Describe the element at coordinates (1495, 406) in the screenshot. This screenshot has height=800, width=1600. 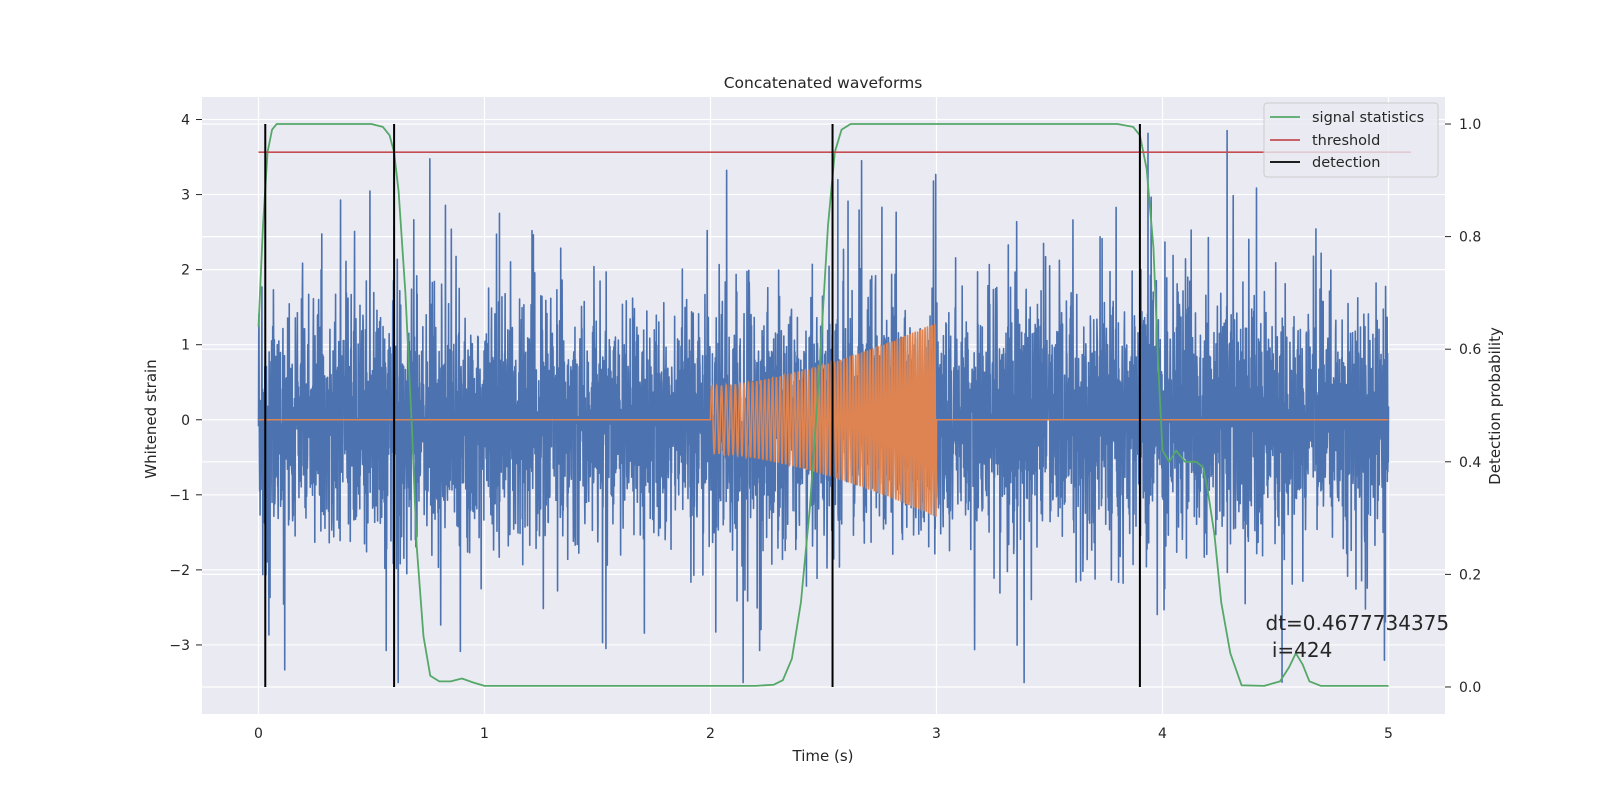
I see `y2-axis-label: Detection probability` at that location.